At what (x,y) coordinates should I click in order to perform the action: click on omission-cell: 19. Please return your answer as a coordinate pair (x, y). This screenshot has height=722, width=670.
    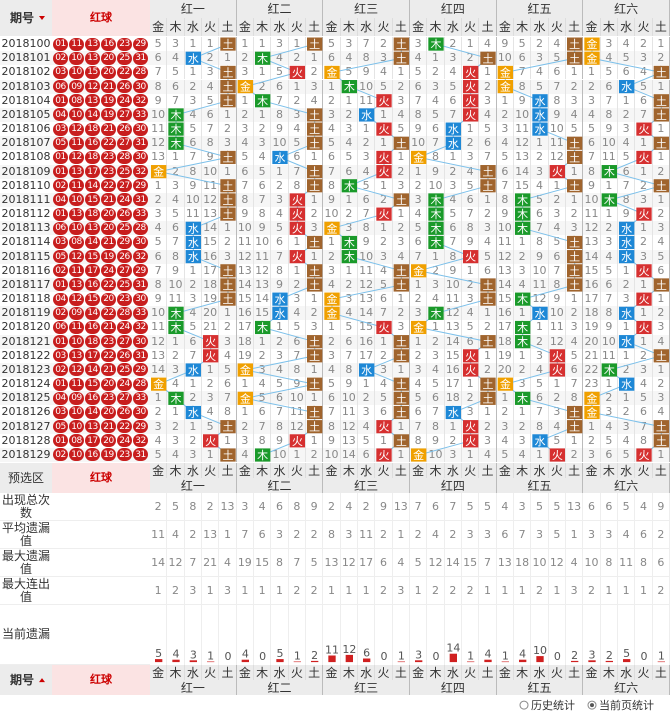
    Looking at the image, I should click on (505, 355).